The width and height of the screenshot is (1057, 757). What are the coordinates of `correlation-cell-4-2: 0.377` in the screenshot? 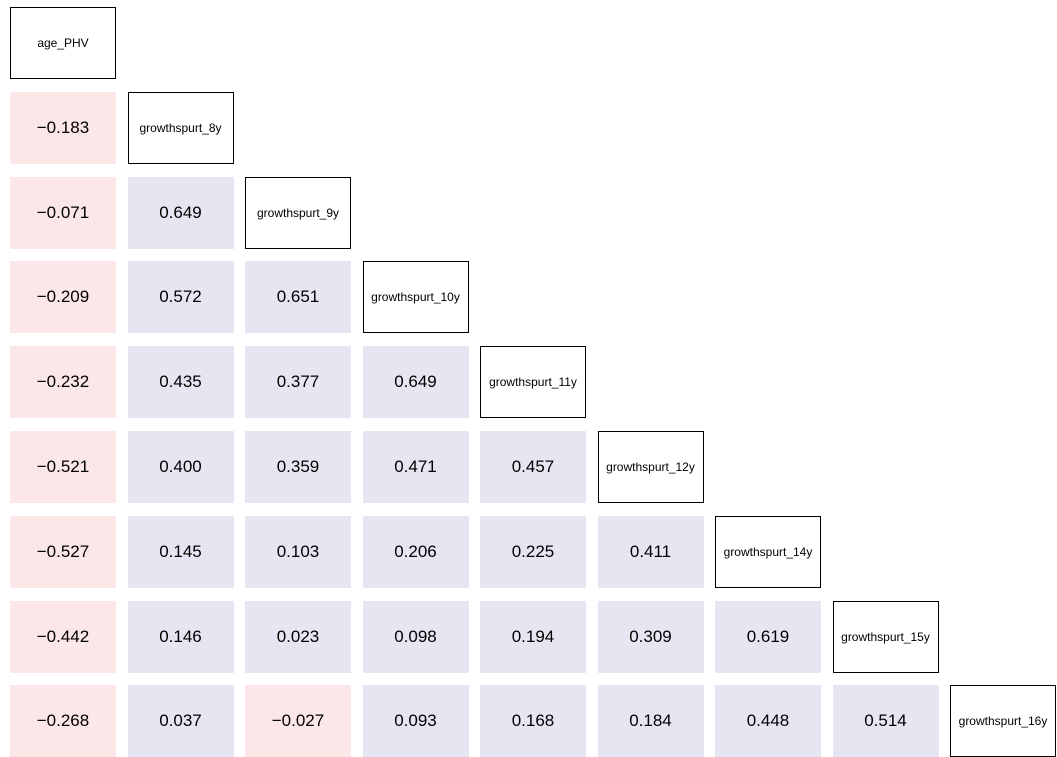 It's located at (298, 382).